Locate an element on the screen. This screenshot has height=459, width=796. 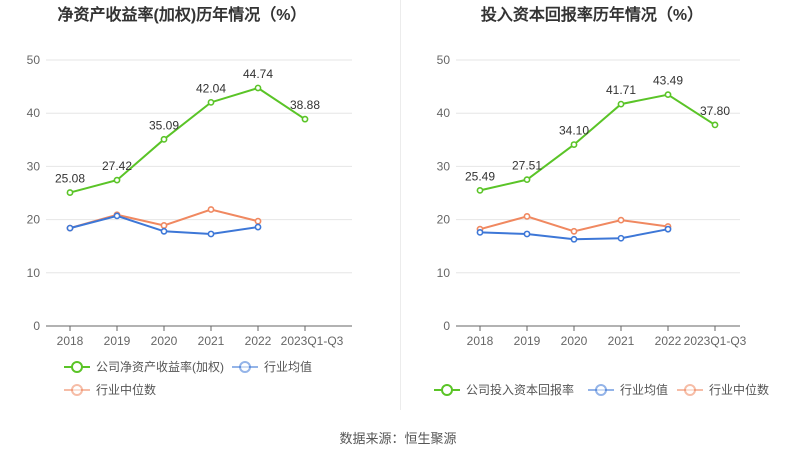
data-label: 25.08 is located at coordinates (70, 179).